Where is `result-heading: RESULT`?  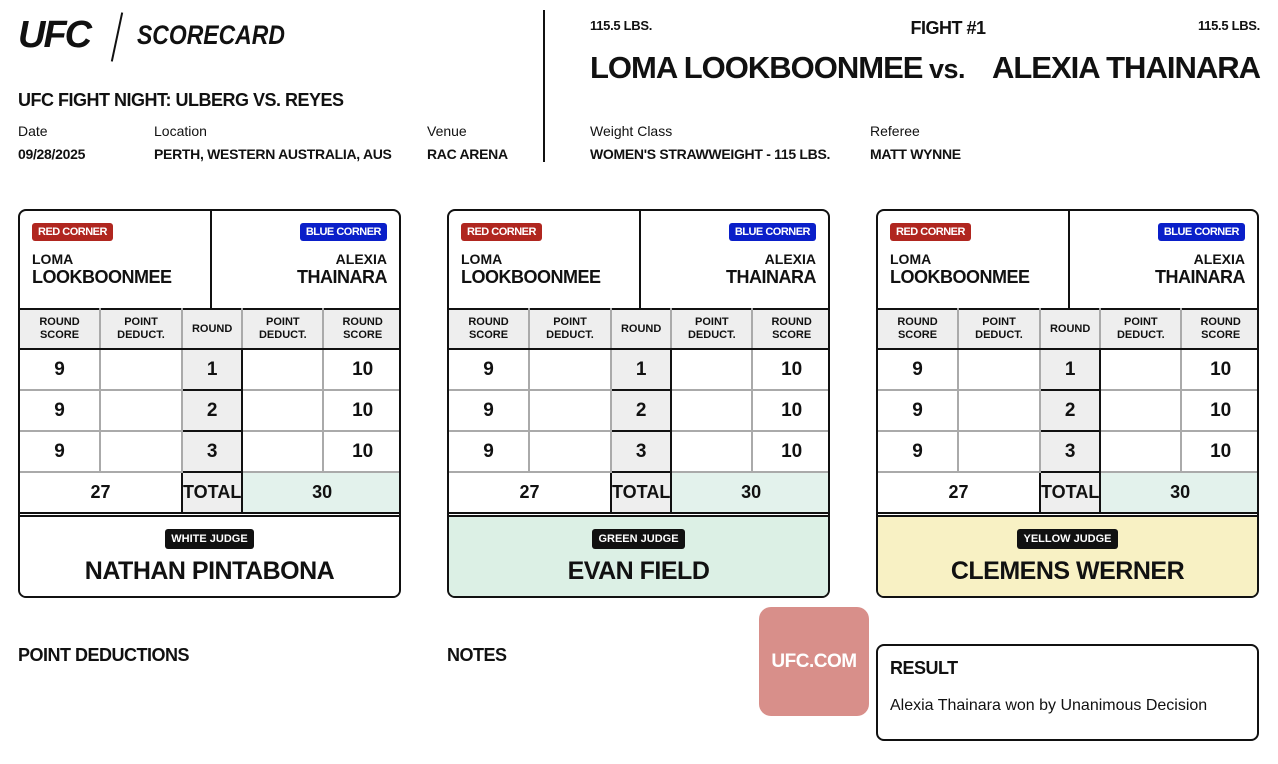 result-heading: RESULT is located at coordinates (924, 668).